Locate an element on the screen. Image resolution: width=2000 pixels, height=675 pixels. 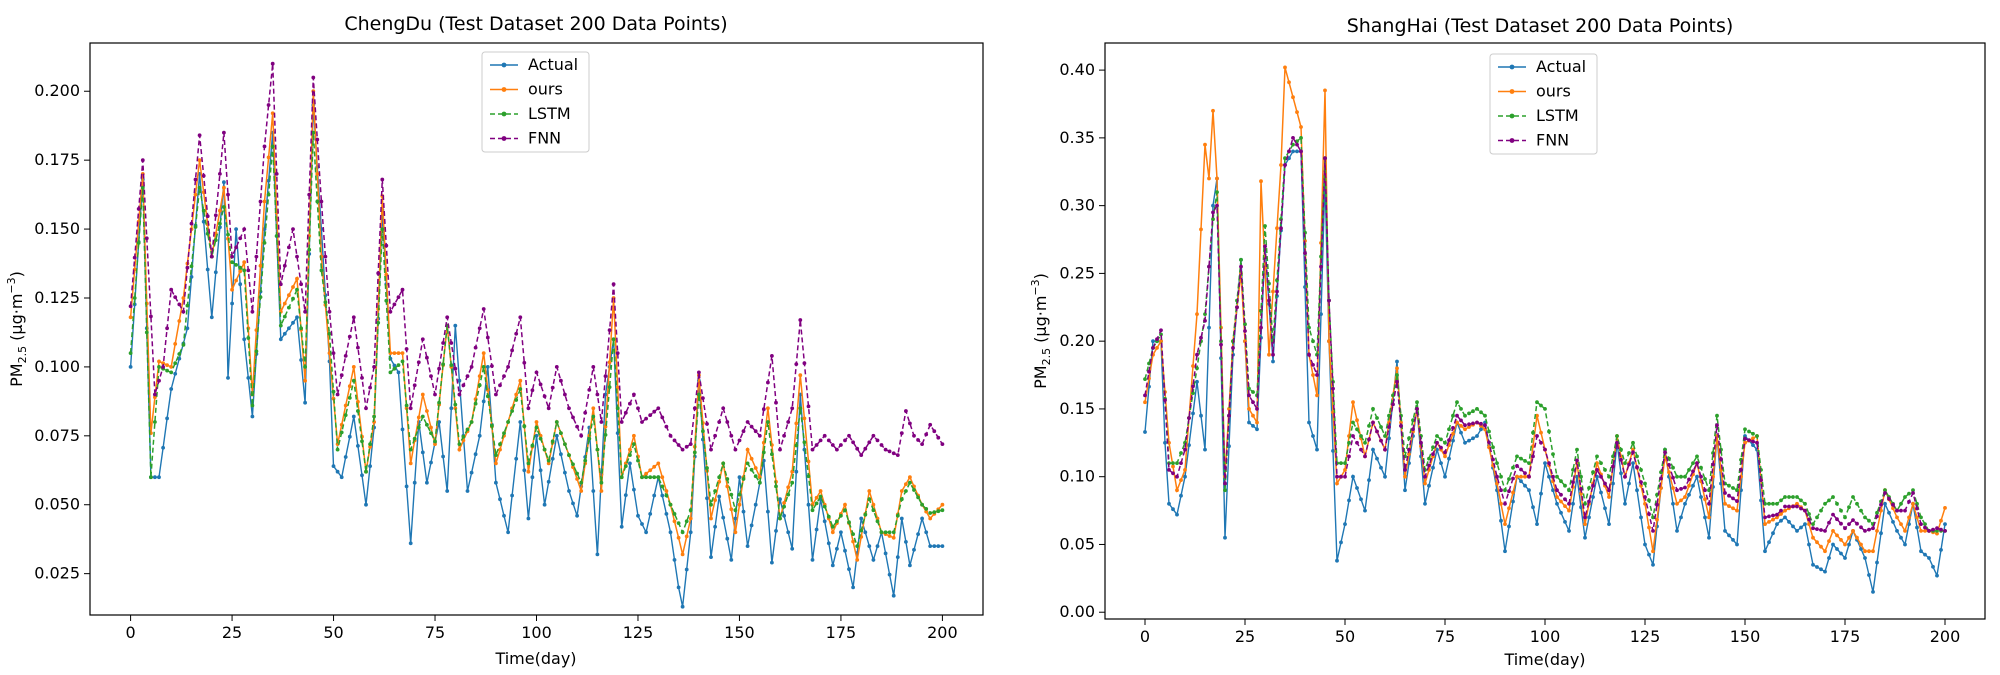
legend-marker is located at coordinates (1512, 140).